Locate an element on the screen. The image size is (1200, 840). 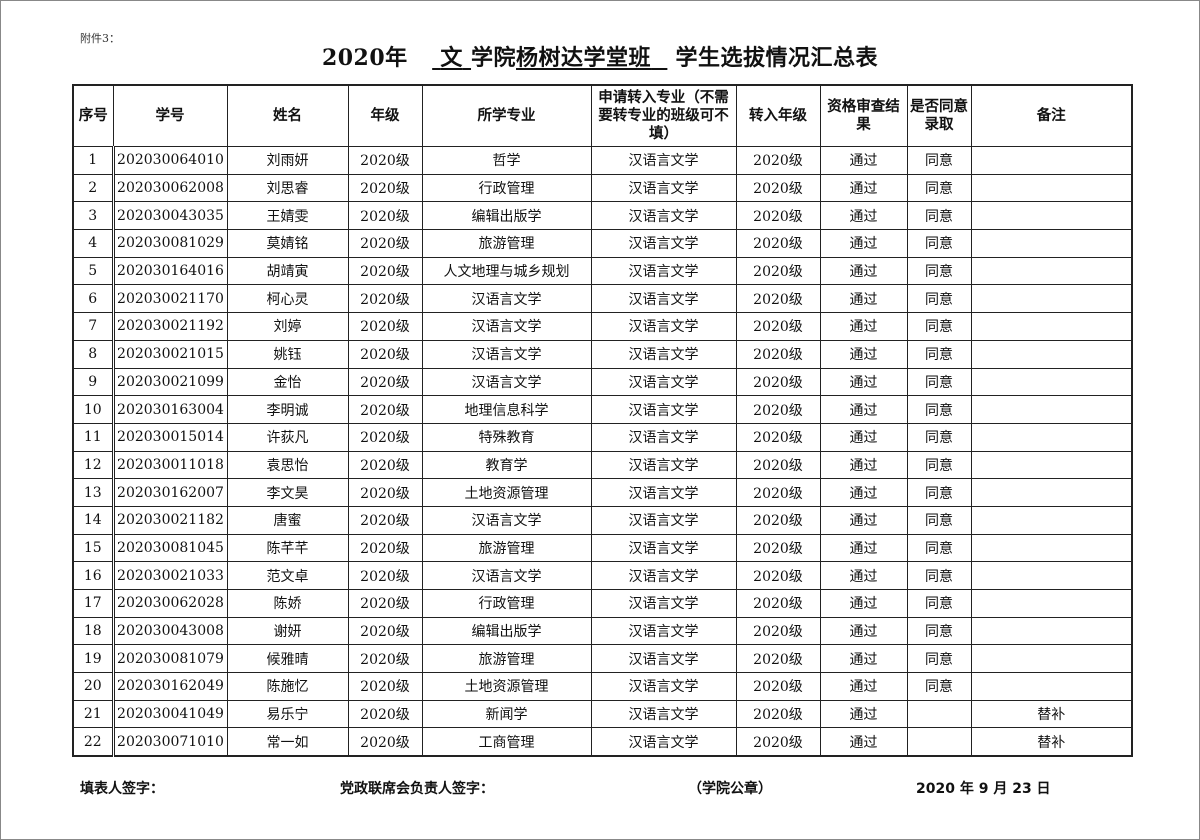
cell-student-id: 202030081045 is located at coordinates (169, 548).